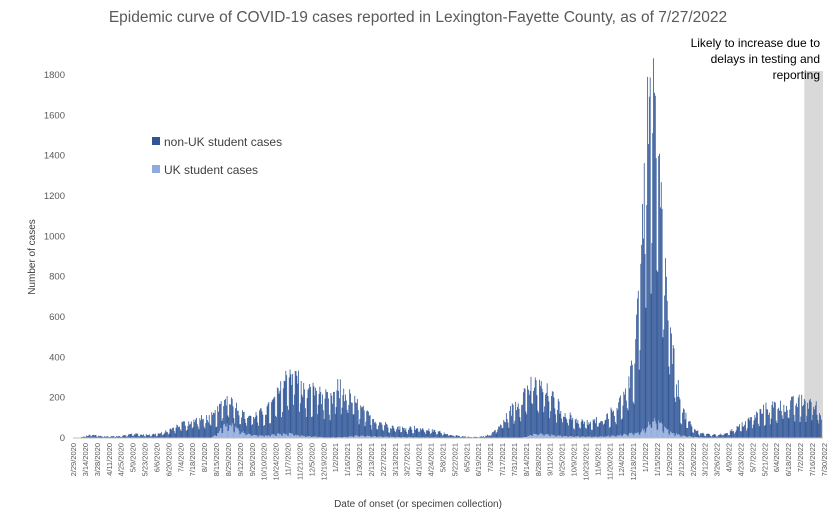 This screenshot has height=513, width=836. Describe the element at coordinates (54, 196) in the screenshot. I see `y-tick-label: 1200` at that location.